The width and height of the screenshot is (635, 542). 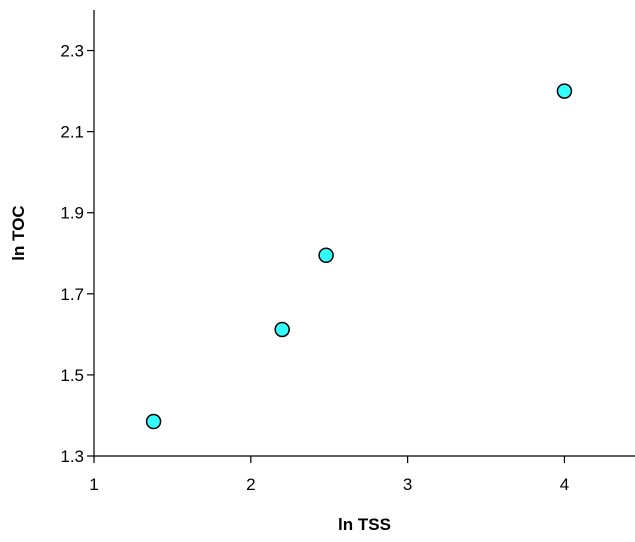 What do you see at coordinates (72, 51) in the screenshot?
I see `y-tick-label: 2.3` at bounding box center [72, 51].